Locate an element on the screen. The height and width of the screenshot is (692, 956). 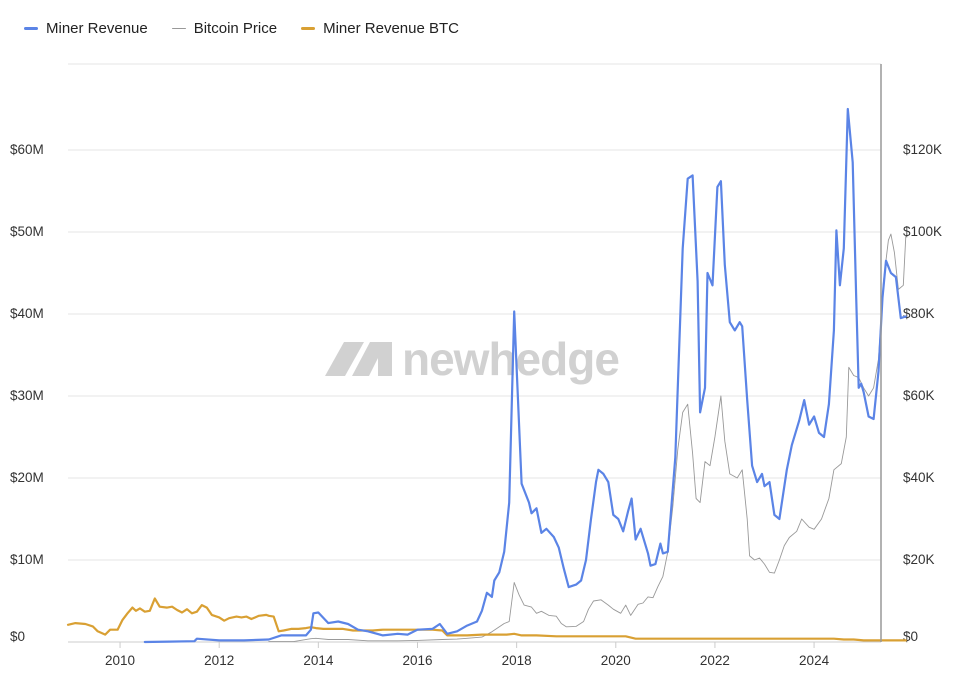
x-axis-tick-label: 2014 is located at coordinates (318, 660).